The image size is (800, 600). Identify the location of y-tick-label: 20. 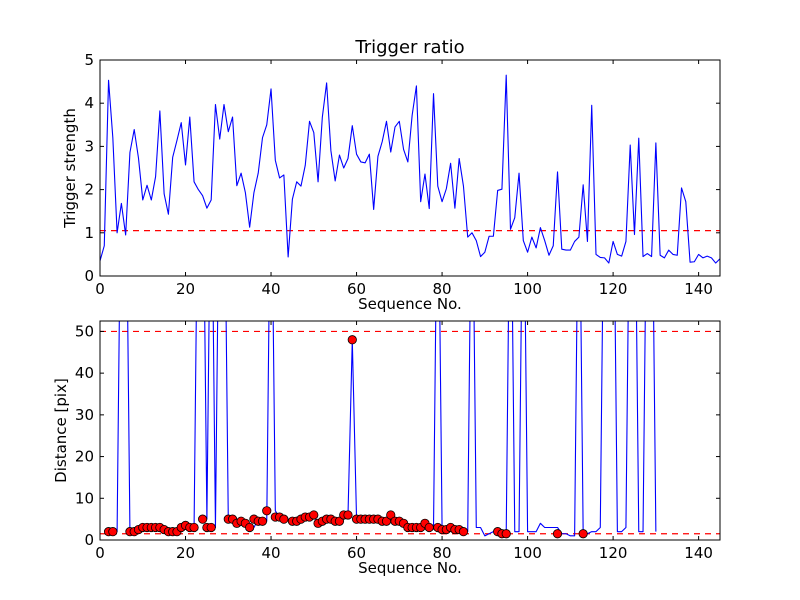
(84, 457).